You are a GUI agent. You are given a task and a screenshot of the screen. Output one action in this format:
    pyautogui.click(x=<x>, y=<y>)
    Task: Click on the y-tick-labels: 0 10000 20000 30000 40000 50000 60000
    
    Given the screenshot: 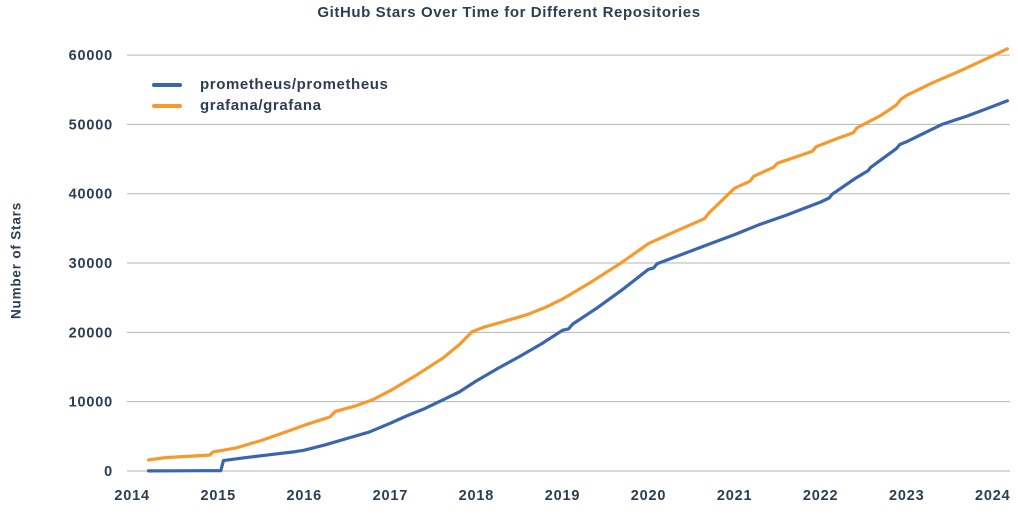 What is the action you would take?
    pyautogui.click(x=91, y=264)
    